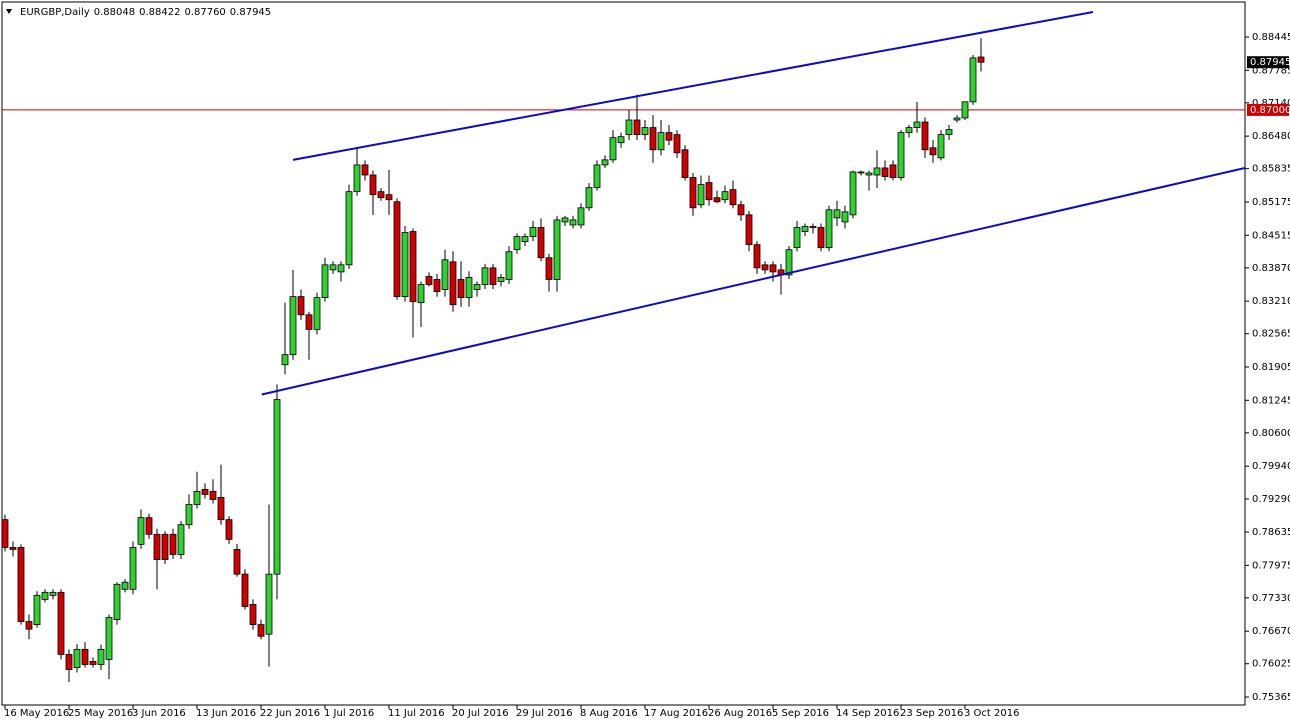 The height and width of the screenshot is (723, 1290). I want to click on open-label: 0.88048, so click(114, 12).